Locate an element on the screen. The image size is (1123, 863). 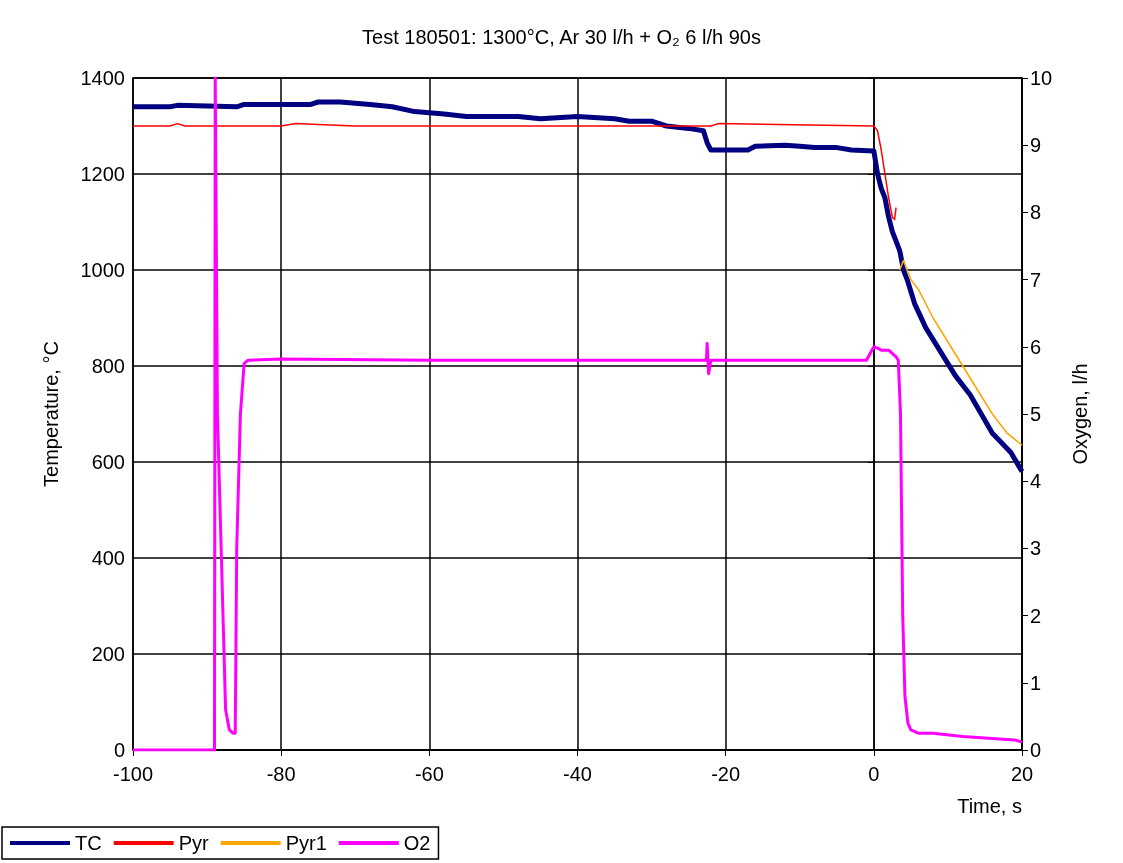
y-axis-title: Temperature, °C is located at coordinates (51, 414).